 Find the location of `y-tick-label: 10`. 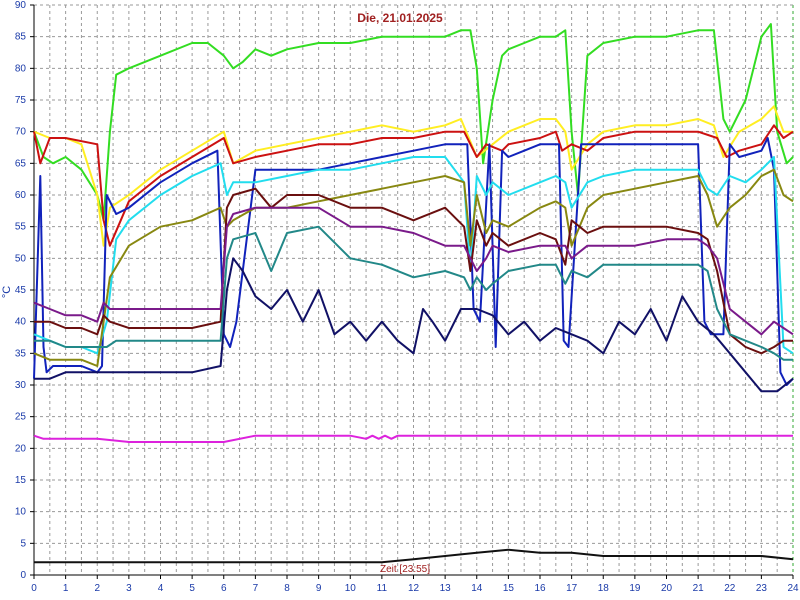

y-tick-label: 10 is located at coordinates (21, 512).